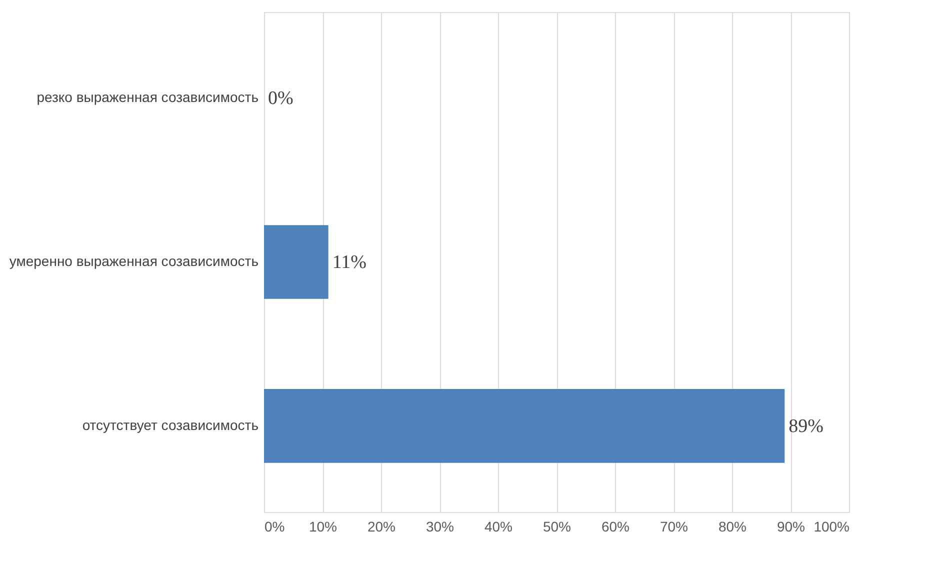  Describe the element at coordinates (170, 424) in the screenshot. I see `y-tick-label: отсутствует созависимость` at that location.